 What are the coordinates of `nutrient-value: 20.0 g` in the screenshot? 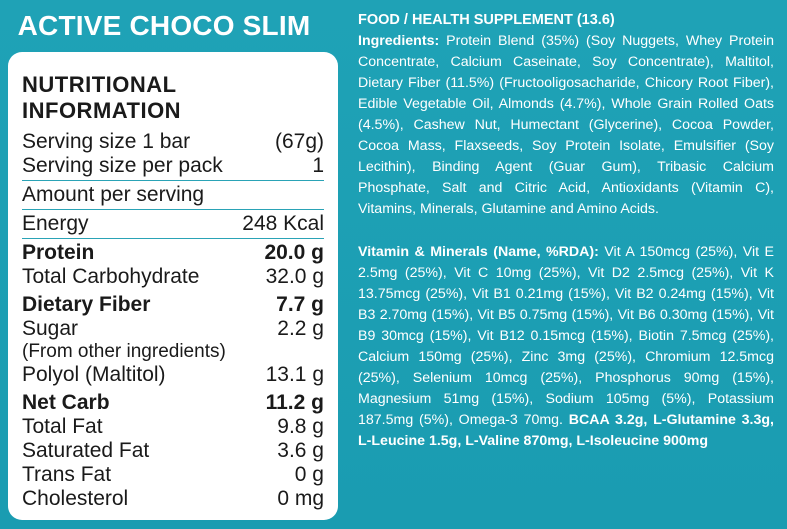 It's located at (294, 252).